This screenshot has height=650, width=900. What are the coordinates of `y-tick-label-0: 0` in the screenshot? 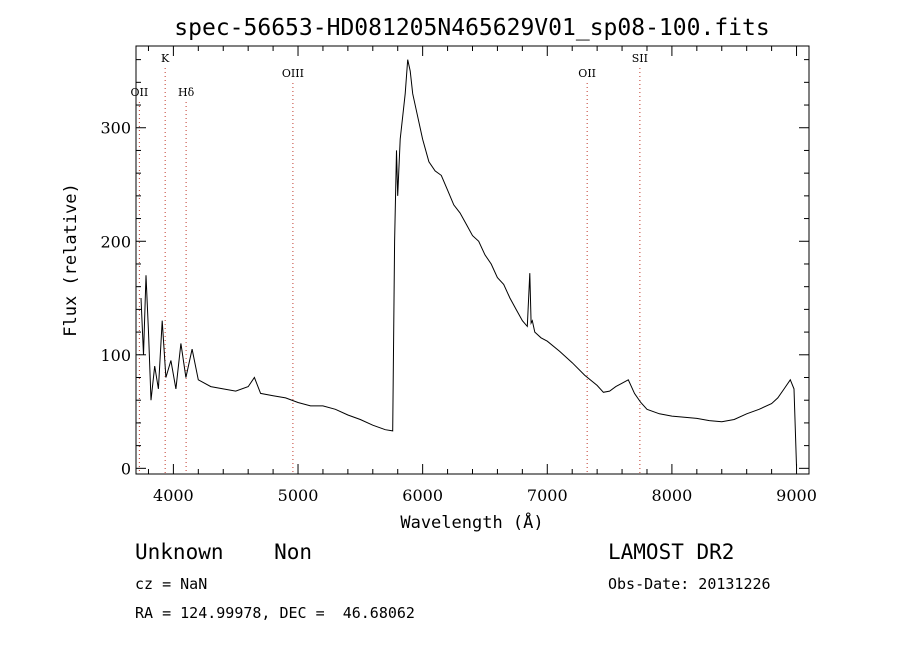 It's located at (126, 468).